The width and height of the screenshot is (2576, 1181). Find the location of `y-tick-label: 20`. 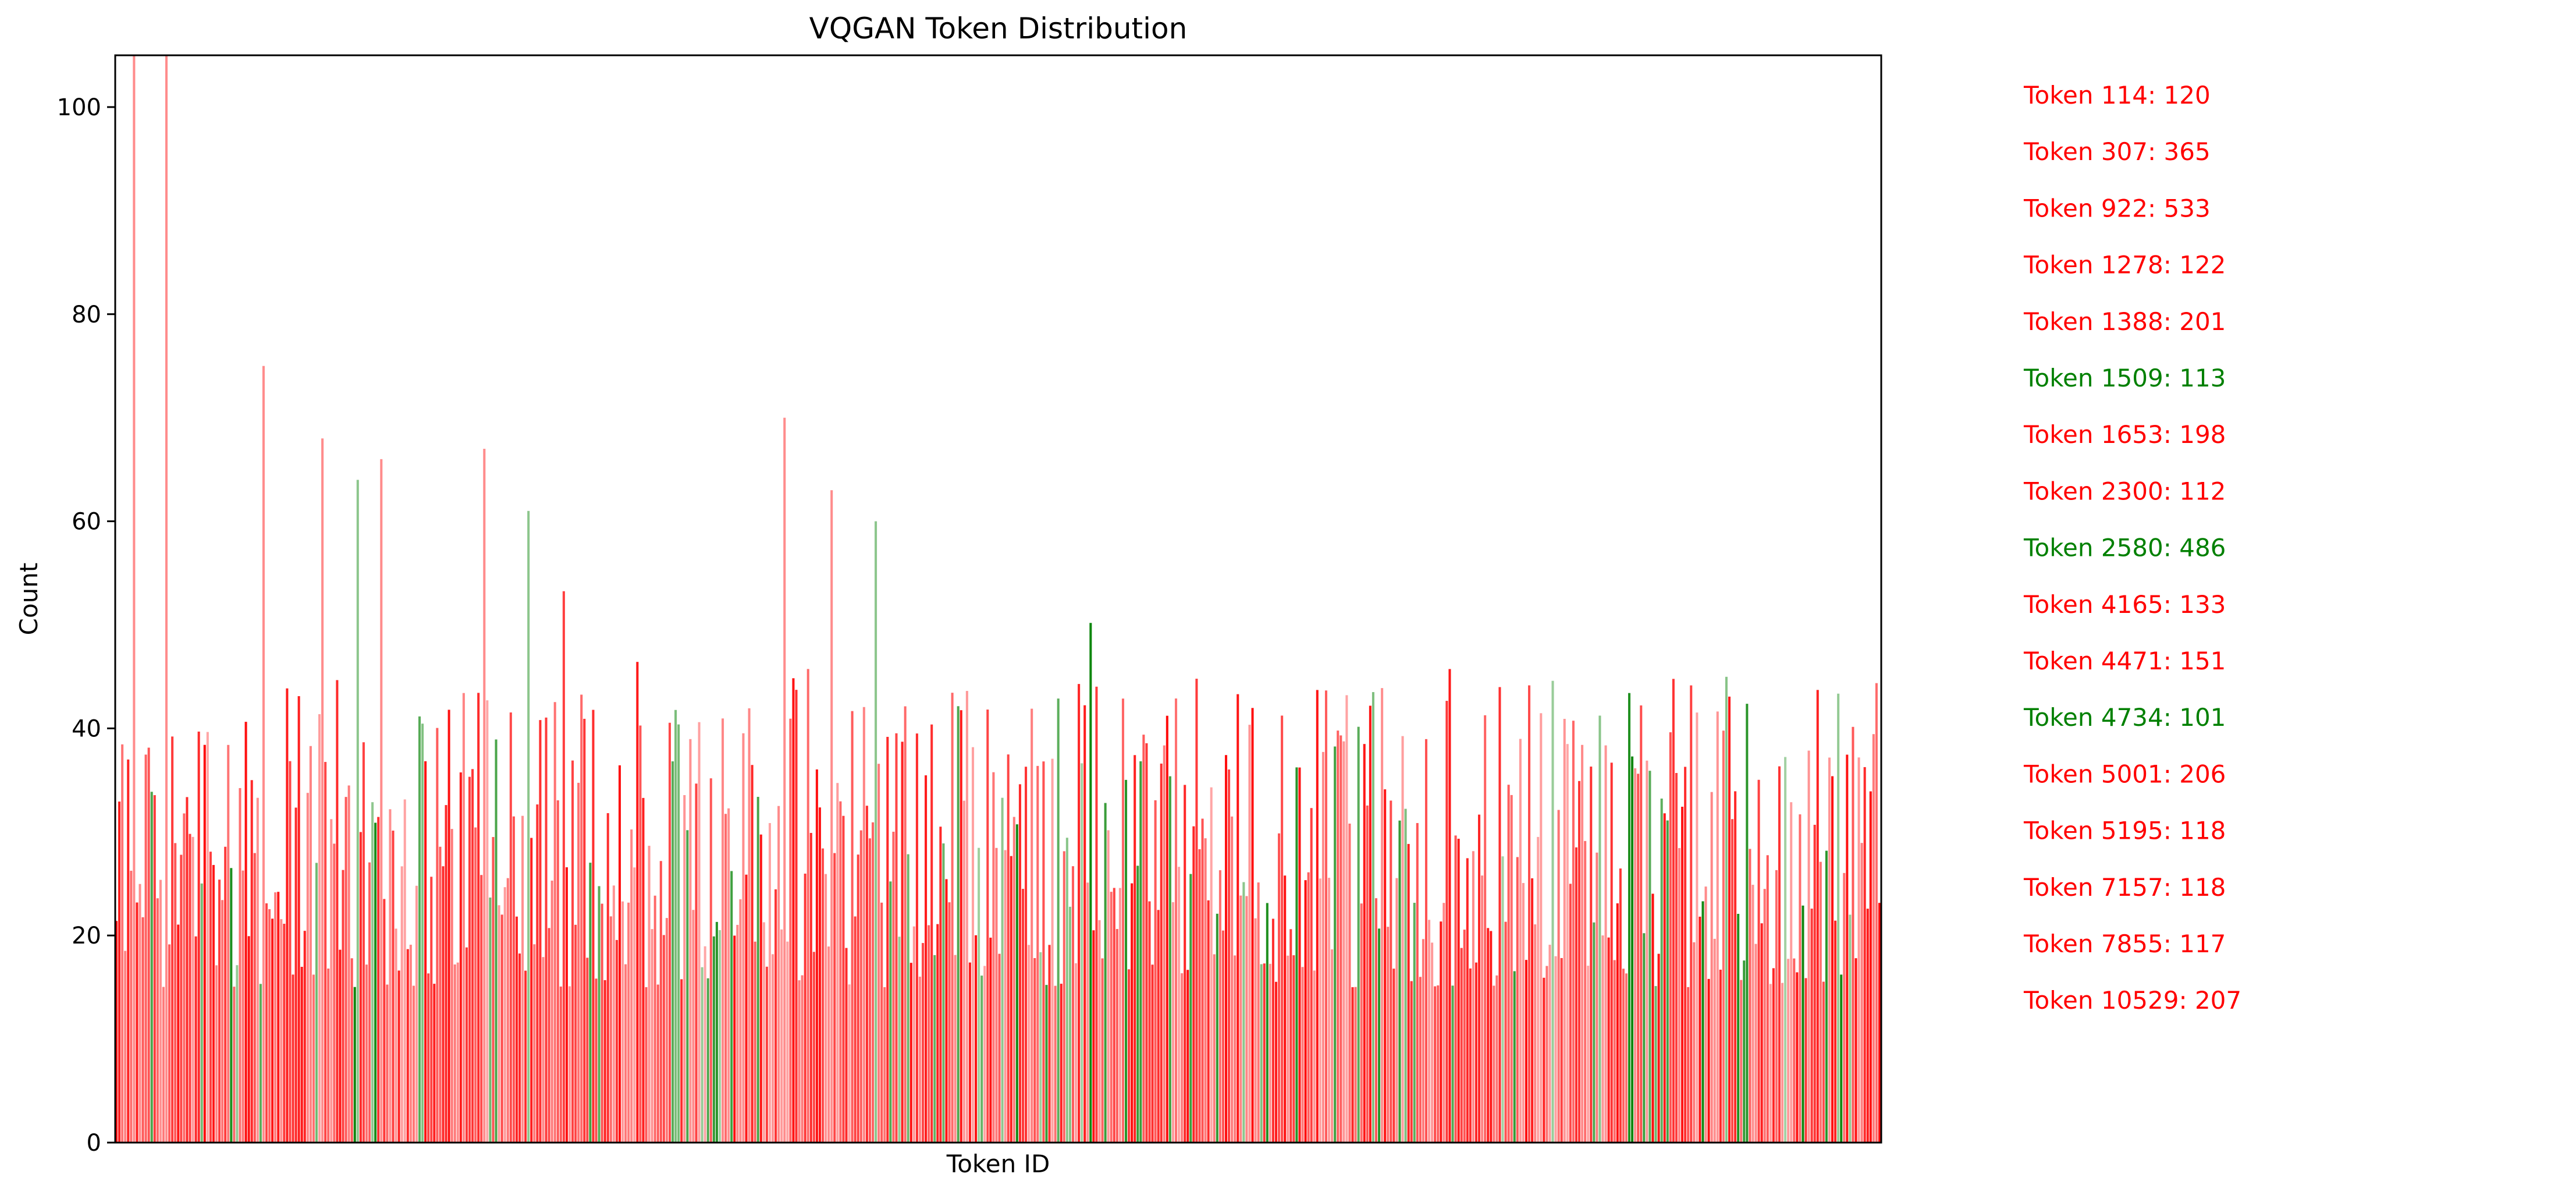

y-tick-label: 20 is located at coordinates (86, 936).